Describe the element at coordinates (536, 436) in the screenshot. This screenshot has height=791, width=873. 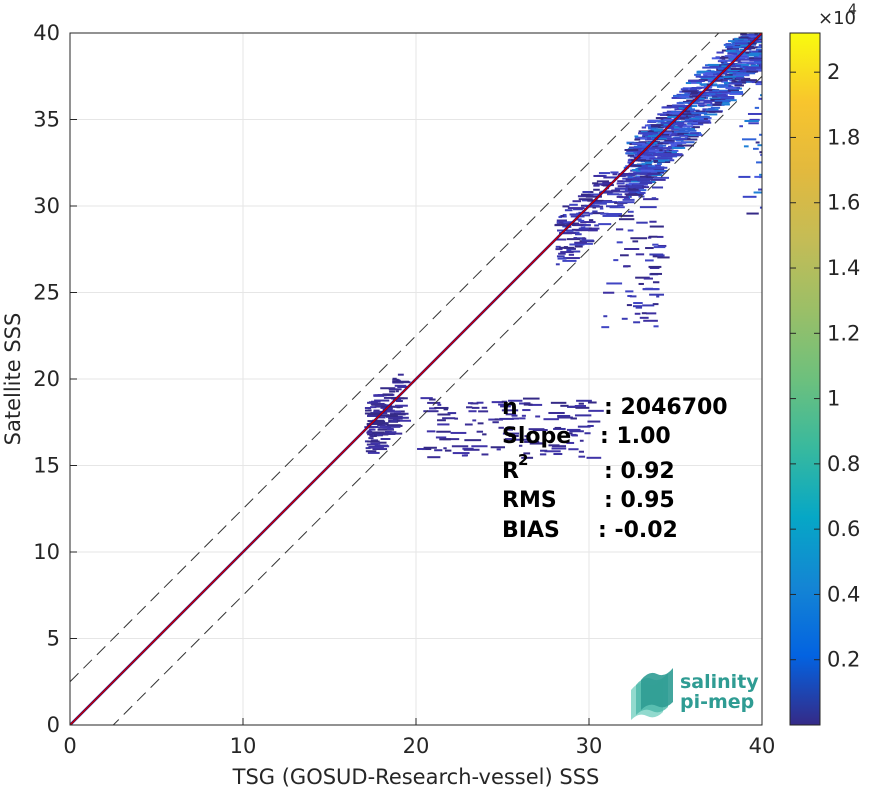
I see `stat-slope-label: Slope` at that location.